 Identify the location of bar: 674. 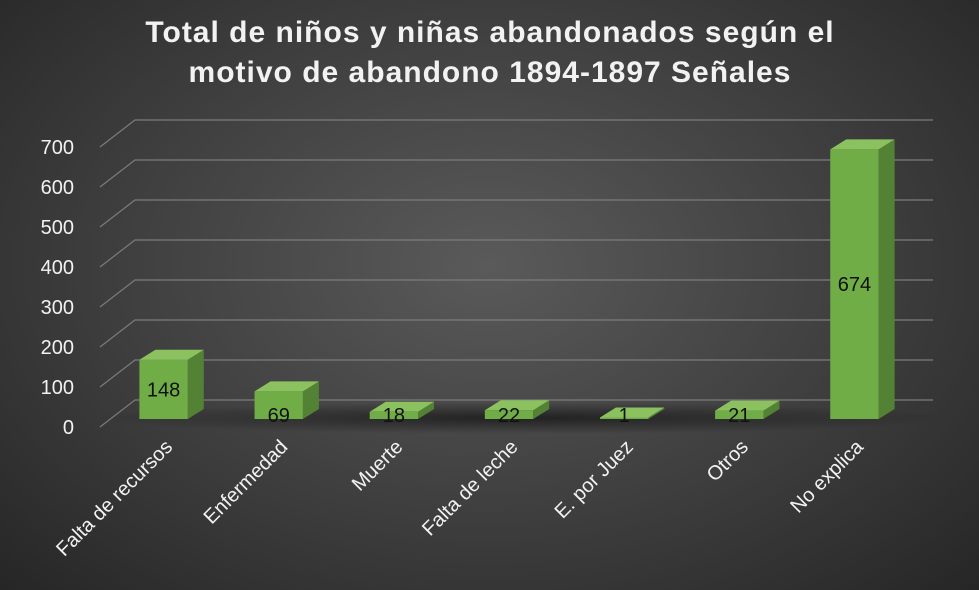
(862, 279).